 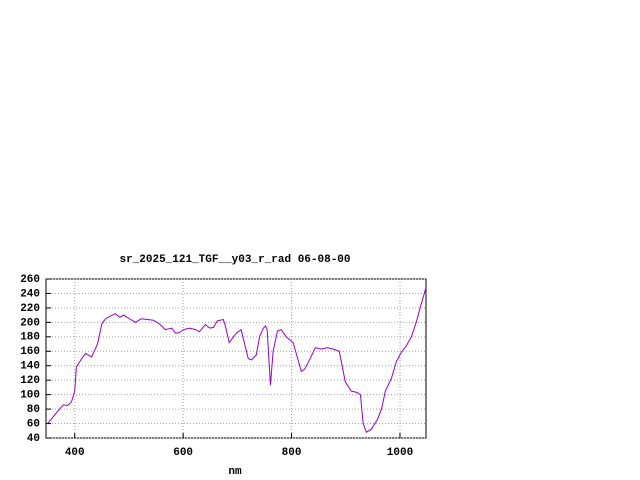 What do you see at coordinates (234, 260) in the screenshot?
I see `chart-title: sr_2025_121_TGF__y03_r_rad 06-08-00` at bounding box center [234, 260].